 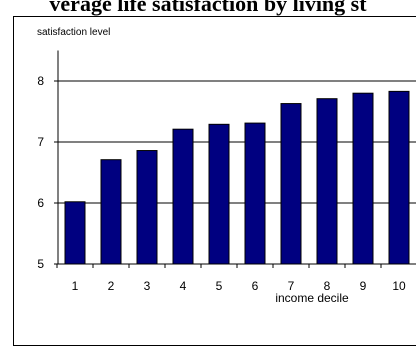 What do you see at coordinates (40, 203) in the screenshot?
I see `y-tick-label: 6` at bounding box center [40, 203].